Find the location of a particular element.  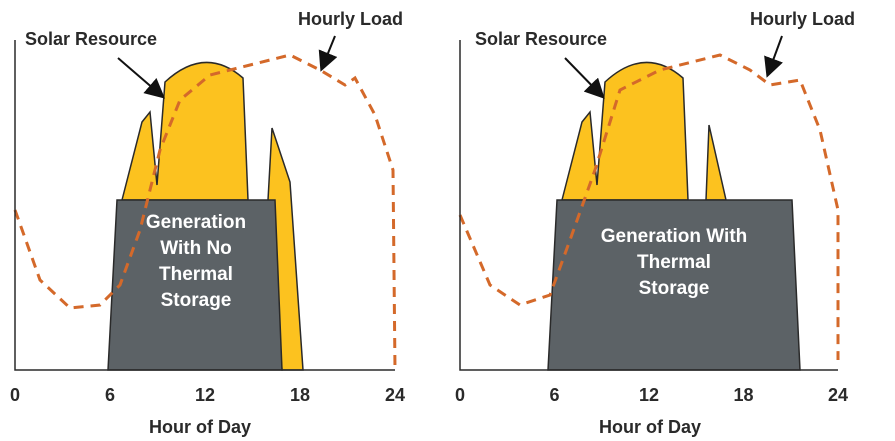

box-text: With No is located at coordinates (196, 248).